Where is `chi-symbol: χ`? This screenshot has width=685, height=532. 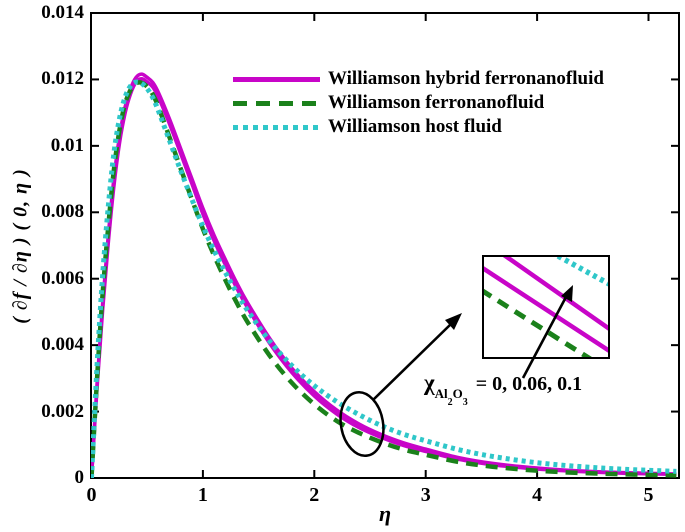
chi-symbol: χ is located at coordinates (429, 382).